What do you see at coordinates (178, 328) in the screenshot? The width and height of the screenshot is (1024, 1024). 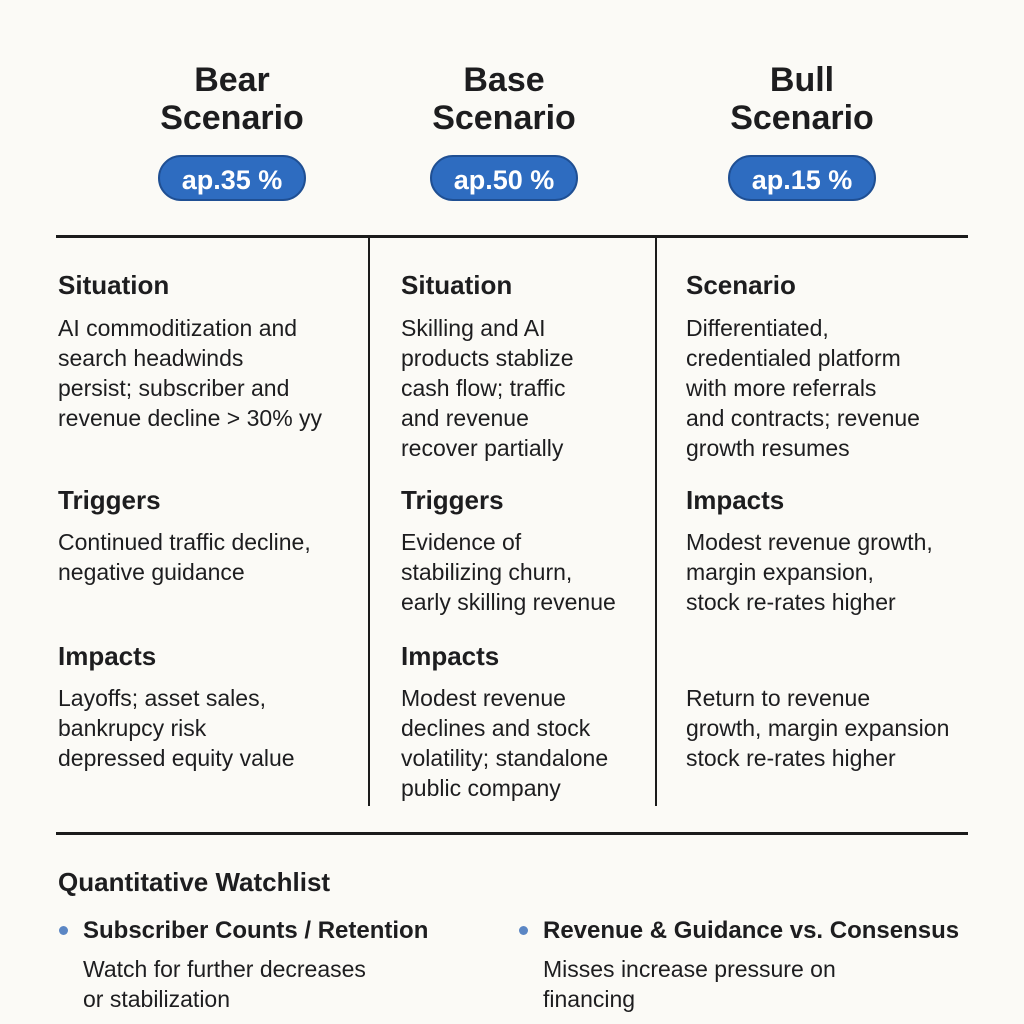 I see `section-text: AI commoditization and` at bounding box center [178, 328].